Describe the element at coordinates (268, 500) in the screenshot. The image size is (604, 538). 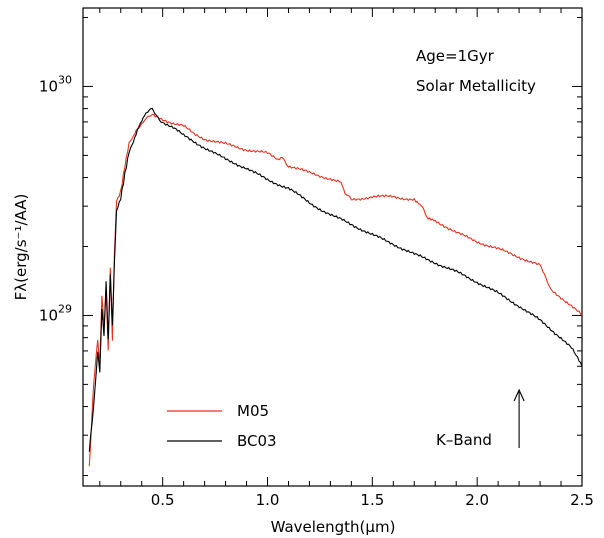
I see `x-tick-label: 1.0` at that location.